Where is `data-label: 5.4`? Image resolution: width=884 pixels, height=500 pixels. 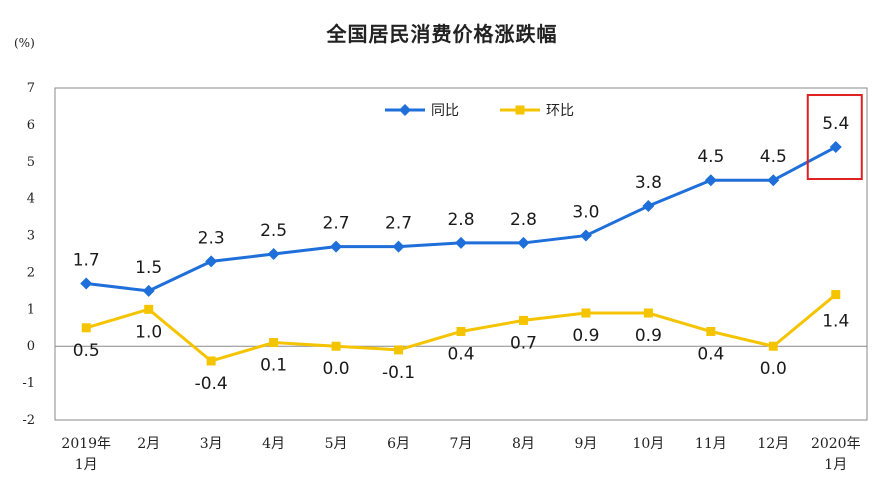 data-label: 5.4 is located at coordinates (835, 124).